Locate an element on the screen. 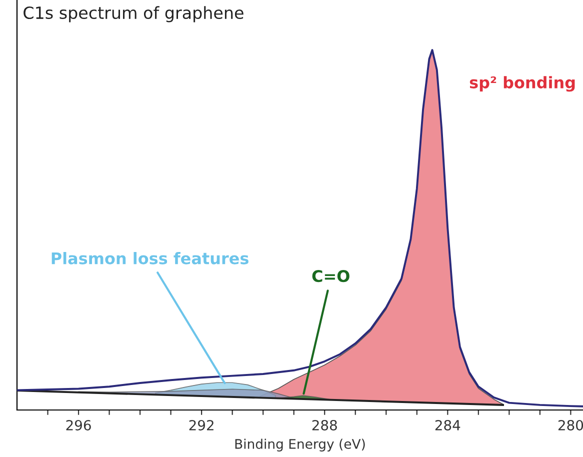 Image resolution: width=583 pixels, height=457 pixels. chart-title: C1s spectrum of graphene is located at coordinates (134, 14).